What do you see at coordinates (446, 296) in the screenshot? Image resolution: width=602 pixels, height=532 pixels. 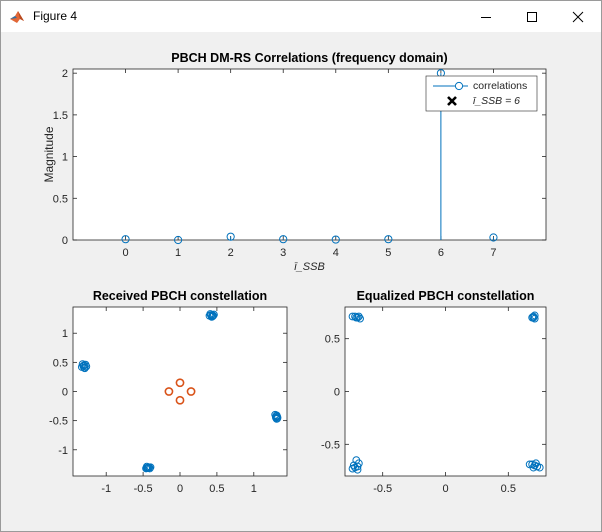 I see `chart-title: Equalized PBCH constellation` at bounding box center [446, 296].